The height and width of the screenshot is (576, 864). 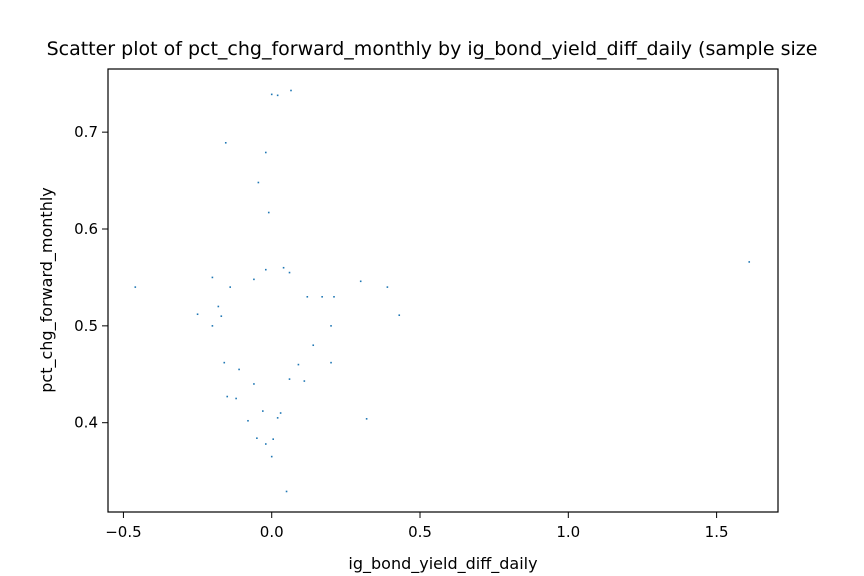 I want to click on x-tick-label: 1.0, so click(x=568, y=532).